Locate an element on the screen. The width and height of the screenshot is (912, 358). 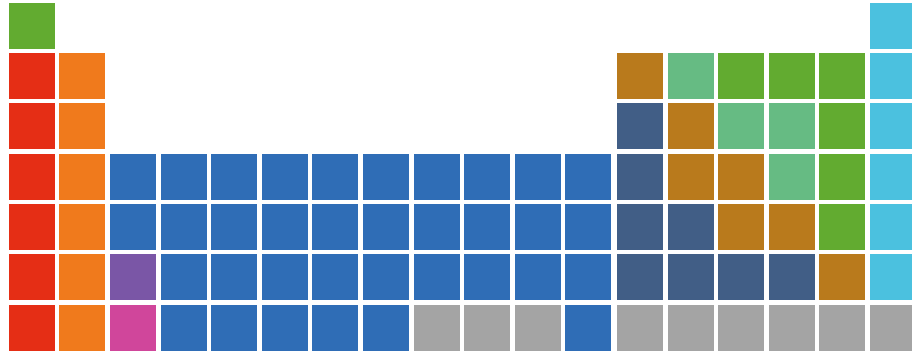
element-tile-lanthanide is located at coordinates (133, 277).